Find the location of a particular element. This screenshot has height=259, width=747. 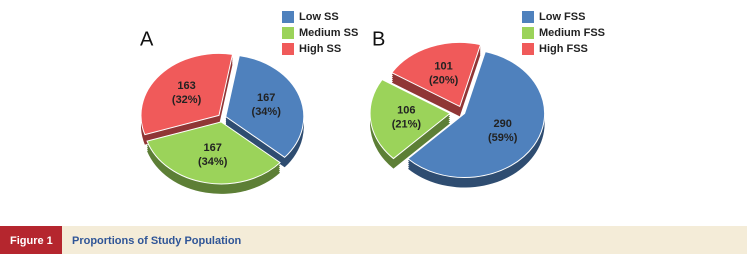

chart-title: B is located at coordinates (378, 39).